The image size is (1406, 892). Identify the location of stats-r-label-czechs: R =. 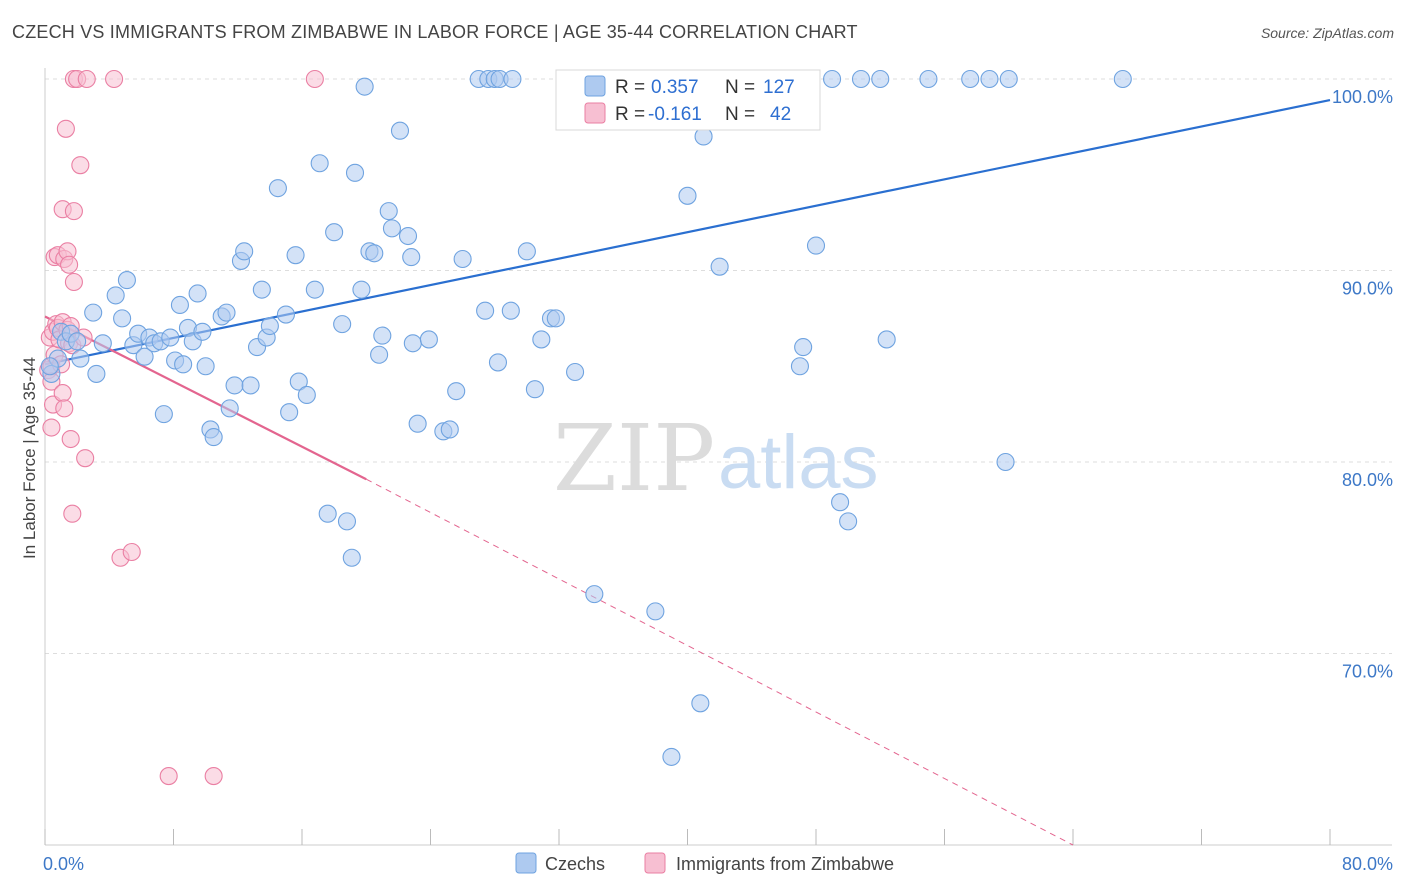
(630, 87).